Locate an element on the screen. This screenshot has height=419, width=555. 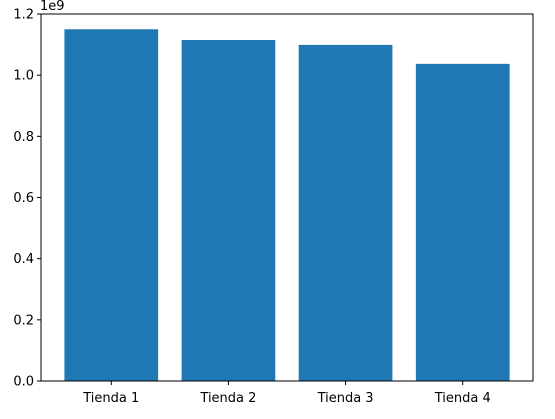
y-tick-label-3: 0.6 is located at coordinates (23, 198).